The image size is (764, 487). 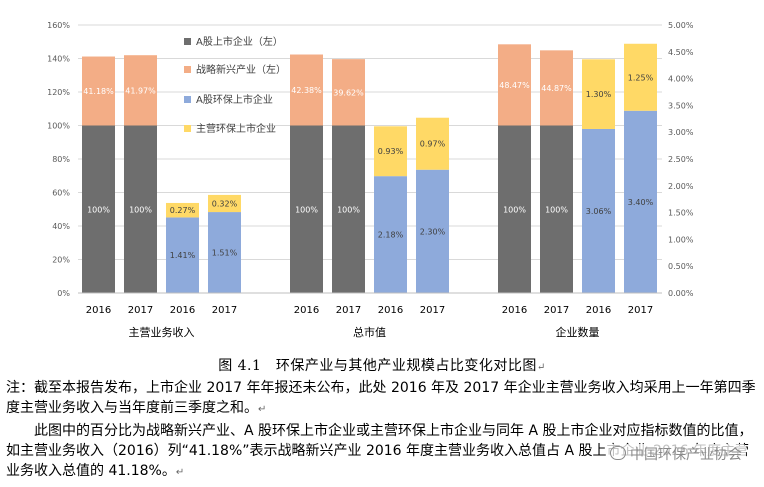 I want to click on x-group-label: 主营业务收入, so click(x=162, y=332).